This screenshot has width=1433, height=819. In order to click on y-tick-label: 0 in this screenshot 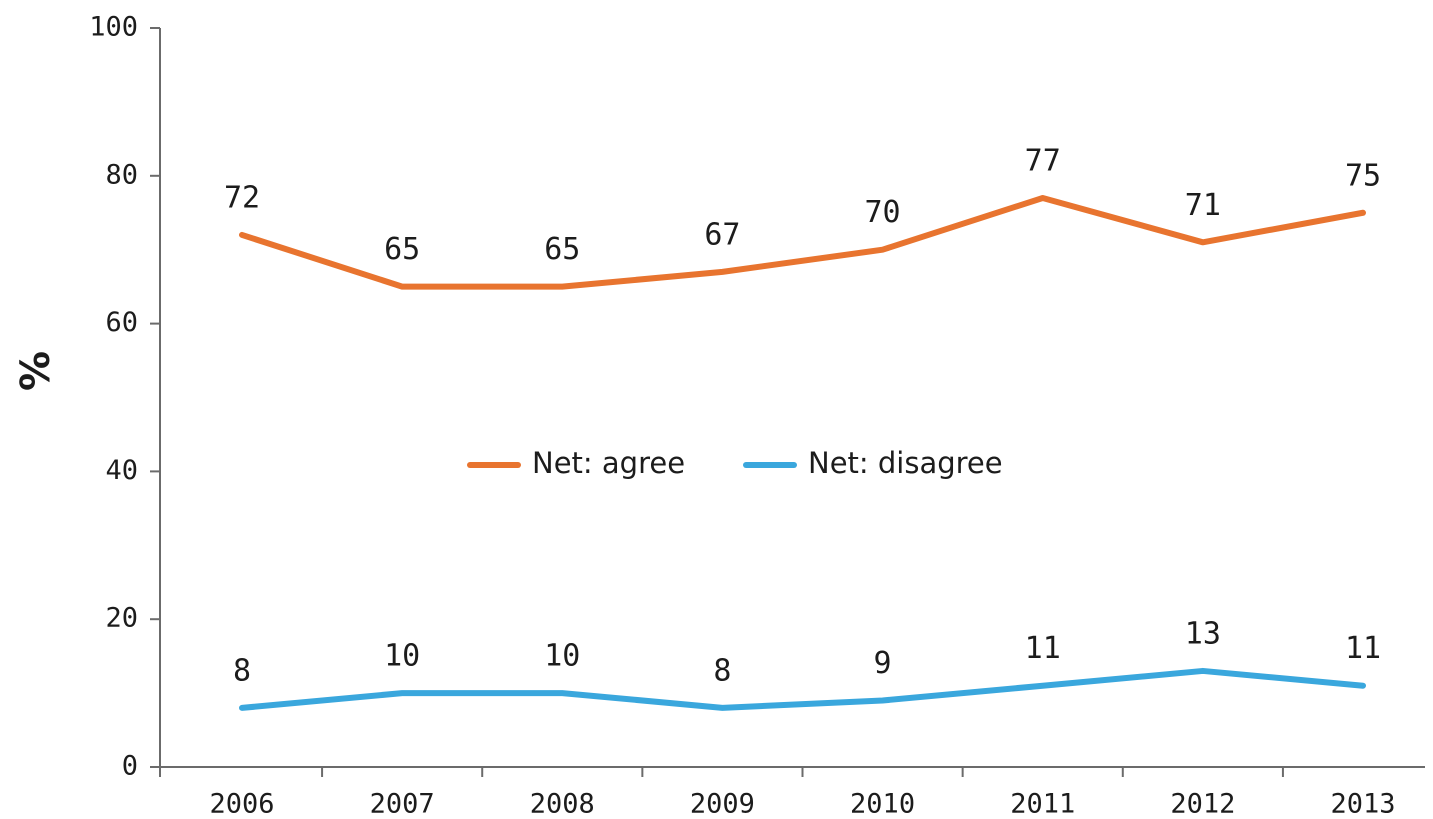, I will do `click(130, 766)`.